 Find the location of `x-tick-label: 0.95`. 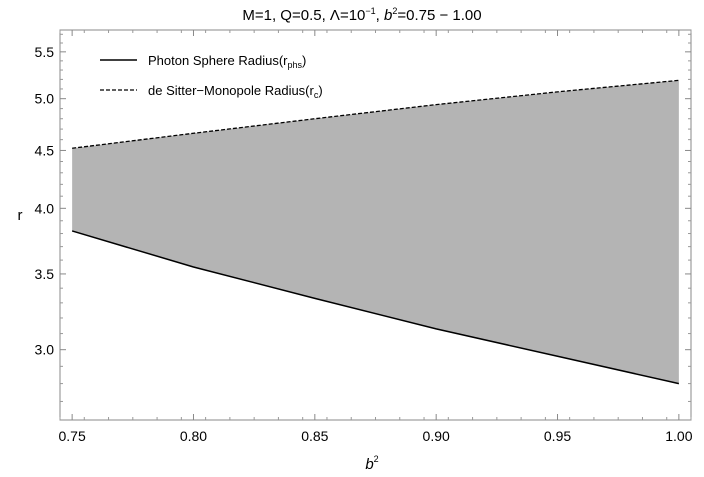

x-tick-label: 0.95 is located at coordinates (557, 436).